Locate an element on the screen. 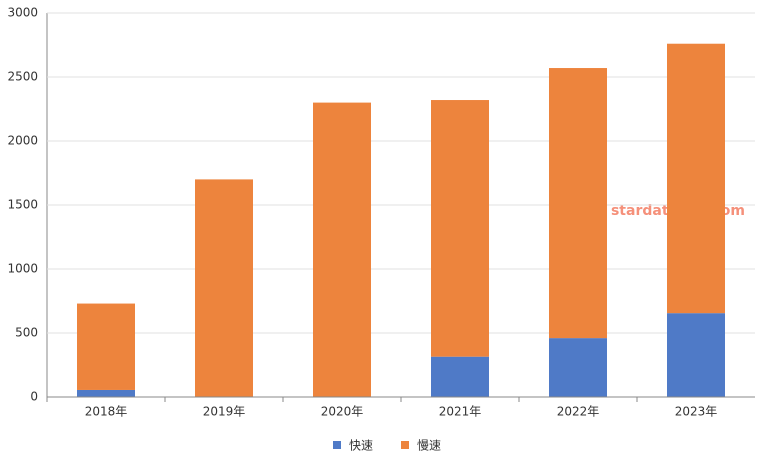 This screenshot has width=771, height=465. y-tick-label: 2000 is located at coordinates (22, 141).